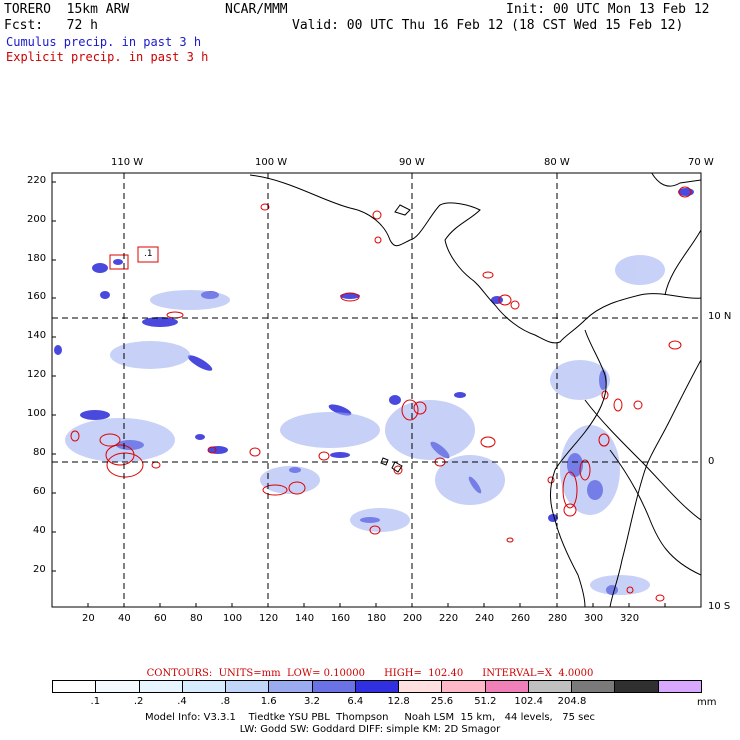 The height and width of the screenshot is (740, 740). What do you see at coordinates (572, 701) in the screenshot?
I see `colorbar-tick-label: 204.8` at bounding box center [572, 701].